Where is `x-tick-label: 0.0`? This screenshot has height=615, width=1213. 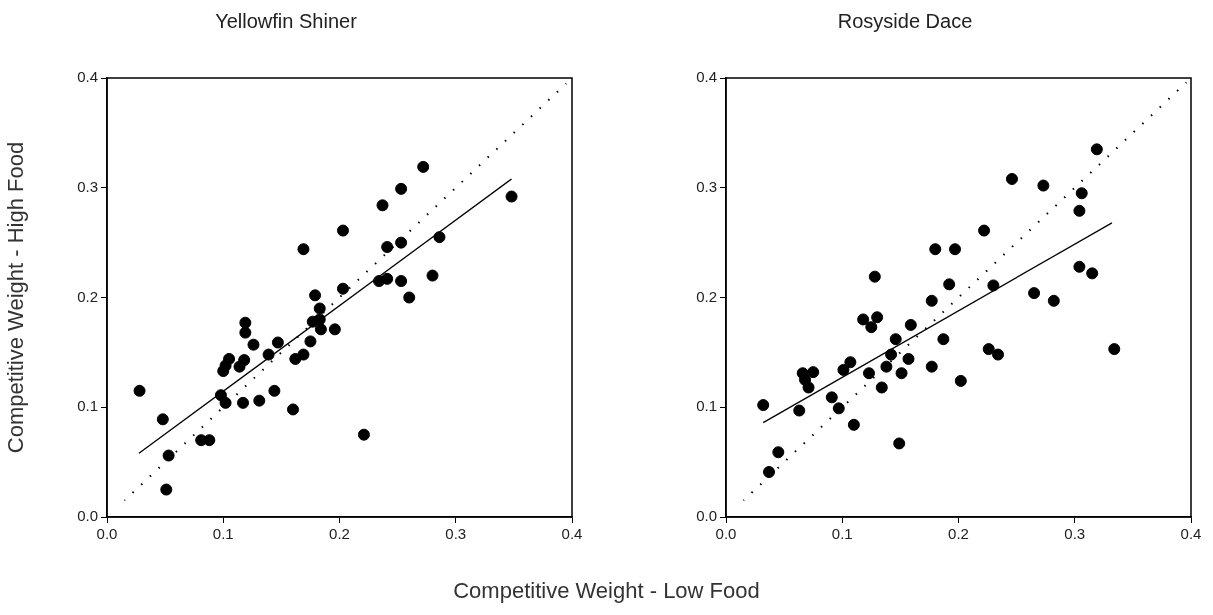 x-tick-label: 0.0 is located at coordinates (107, 534).